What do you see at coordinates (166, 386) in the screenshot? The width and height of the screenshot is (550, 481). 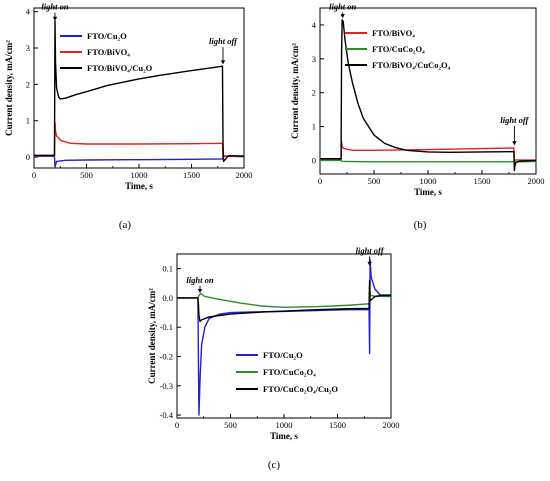 I see `y-tick-label: -0.3` at bounding box center [166, 386].